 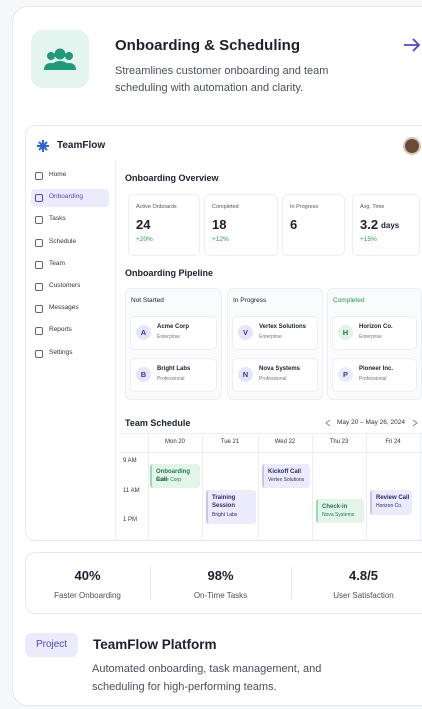 What do you see at coordinates (415, 423) in the screenshot?
I see `next-week` at bounding box center [415, 423].